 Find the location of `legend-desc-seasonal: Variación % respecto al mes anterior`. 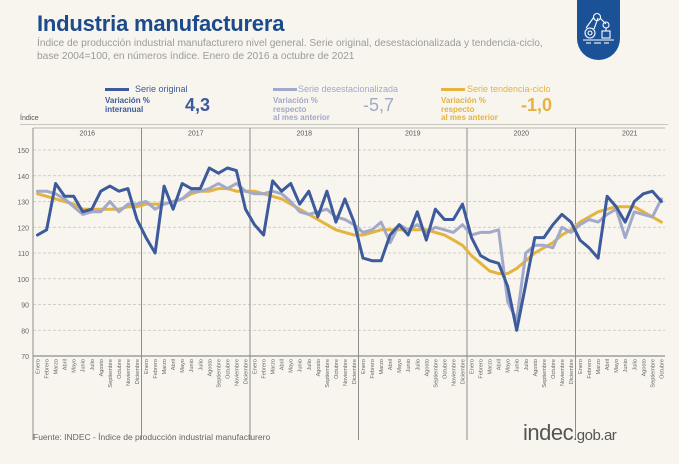

legend-desc-seasonal: Variación % respecto al mes anterior is located at coordinates (313, 109).